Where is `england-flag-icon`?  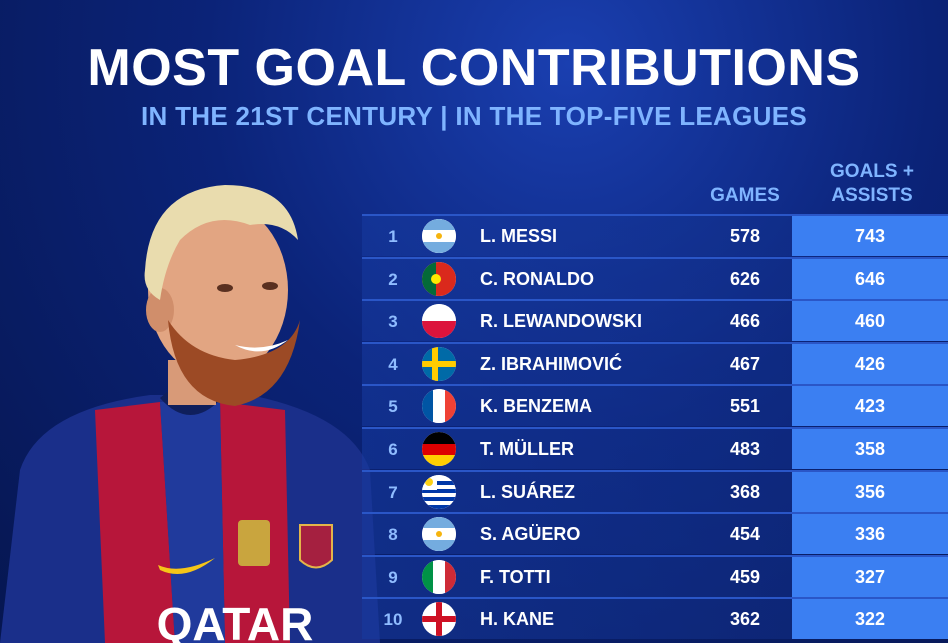 england-flag-icon is located at coordinates (439, 619).